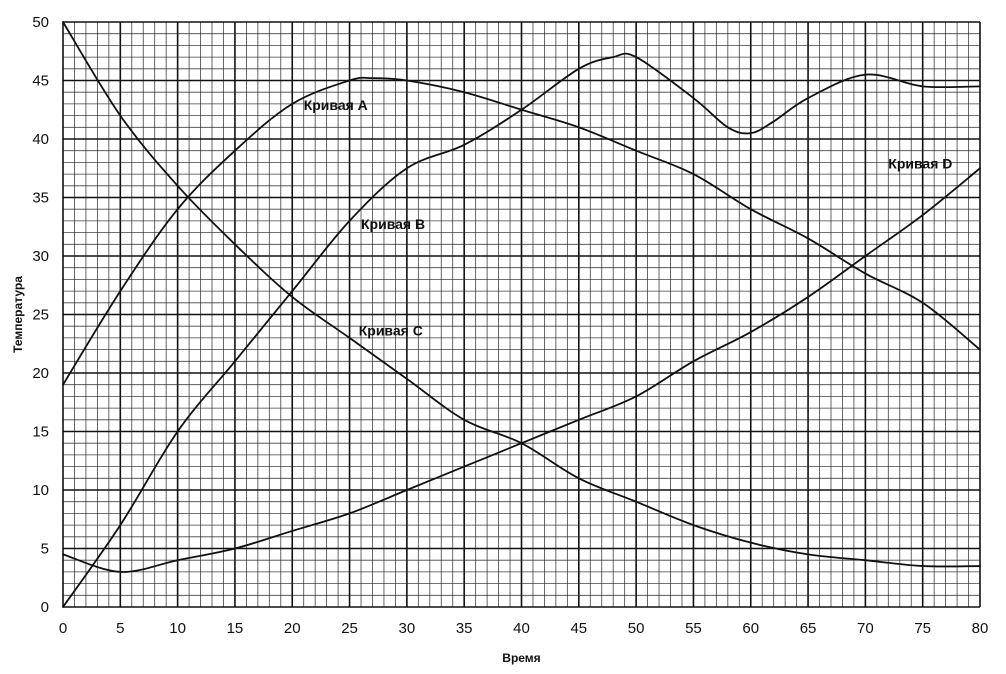 The image size is (1006, 674). I want to click on y-tick-label: 40, so click(40, 139).